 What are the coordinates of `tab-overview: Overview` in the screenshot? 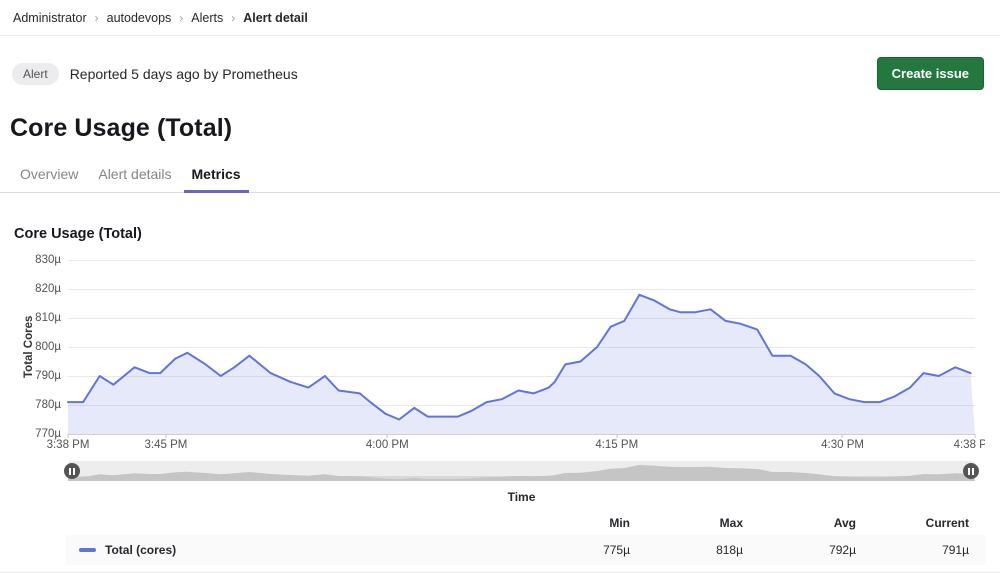 It's located at (49, 174).